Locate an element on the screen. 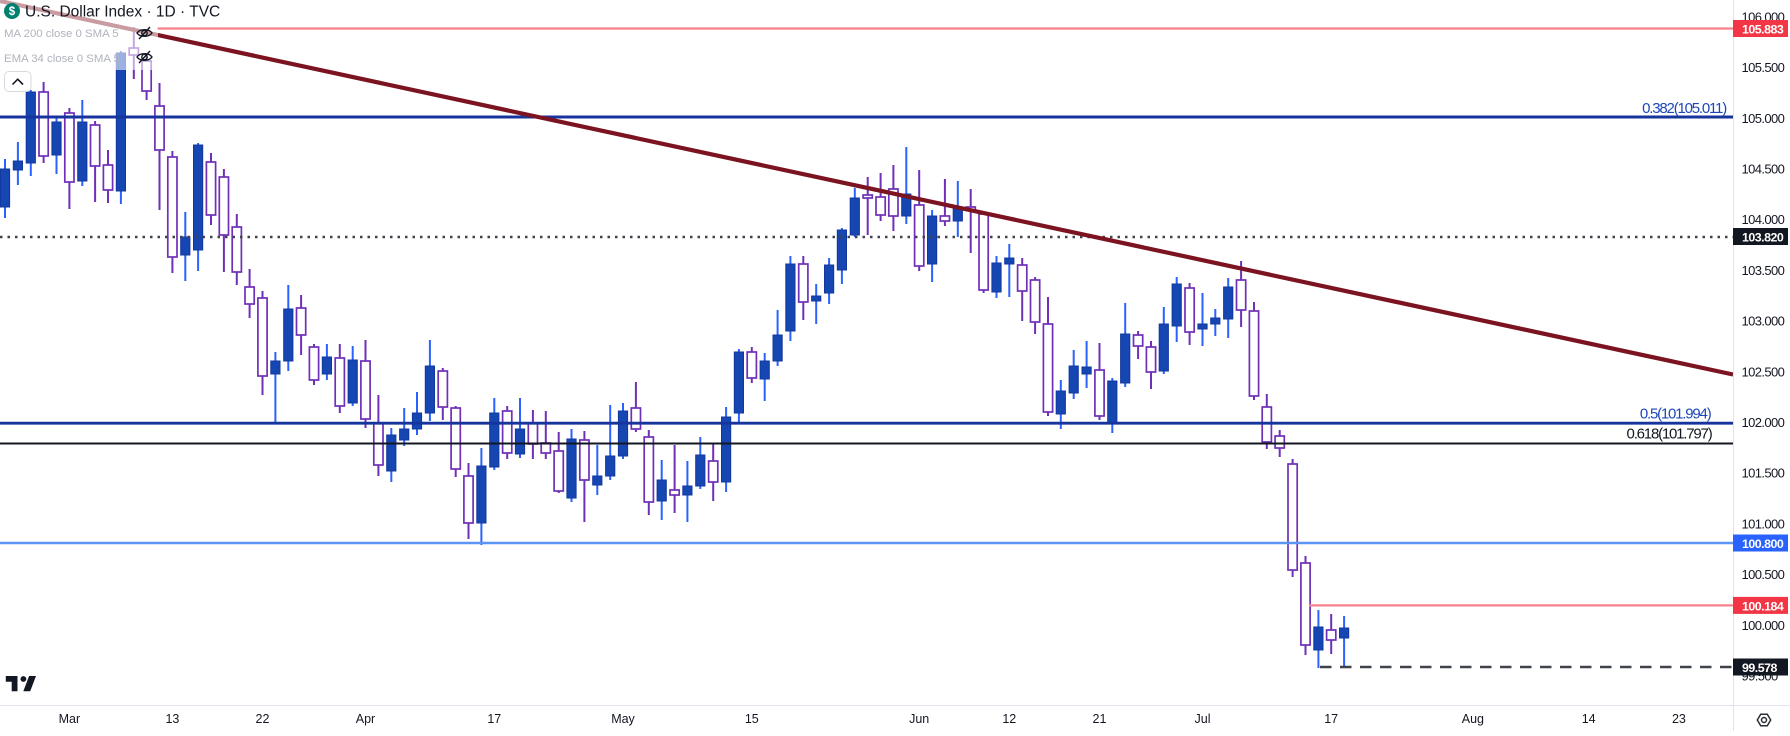 Image resolution: width=1790 pixels, height=736 pixels. svg-text: 101.500 is located at coordinates (1763, 473).